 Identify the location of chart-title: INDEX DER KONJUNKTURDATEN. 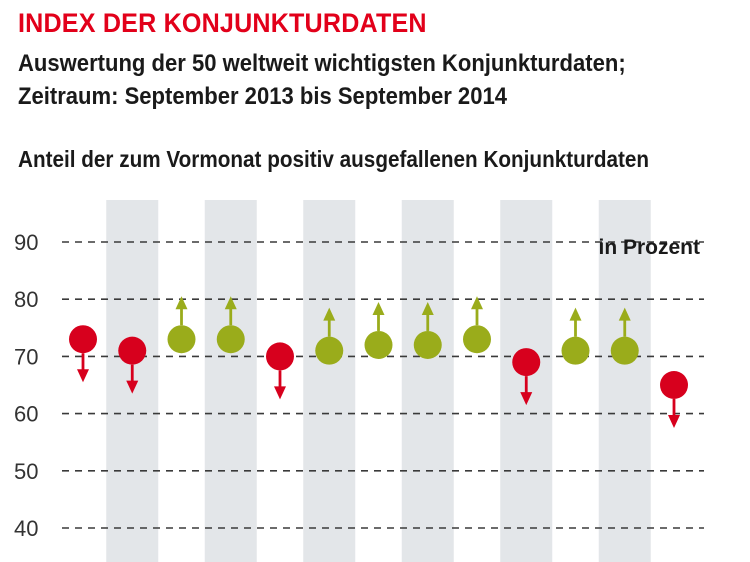
(222, 23).